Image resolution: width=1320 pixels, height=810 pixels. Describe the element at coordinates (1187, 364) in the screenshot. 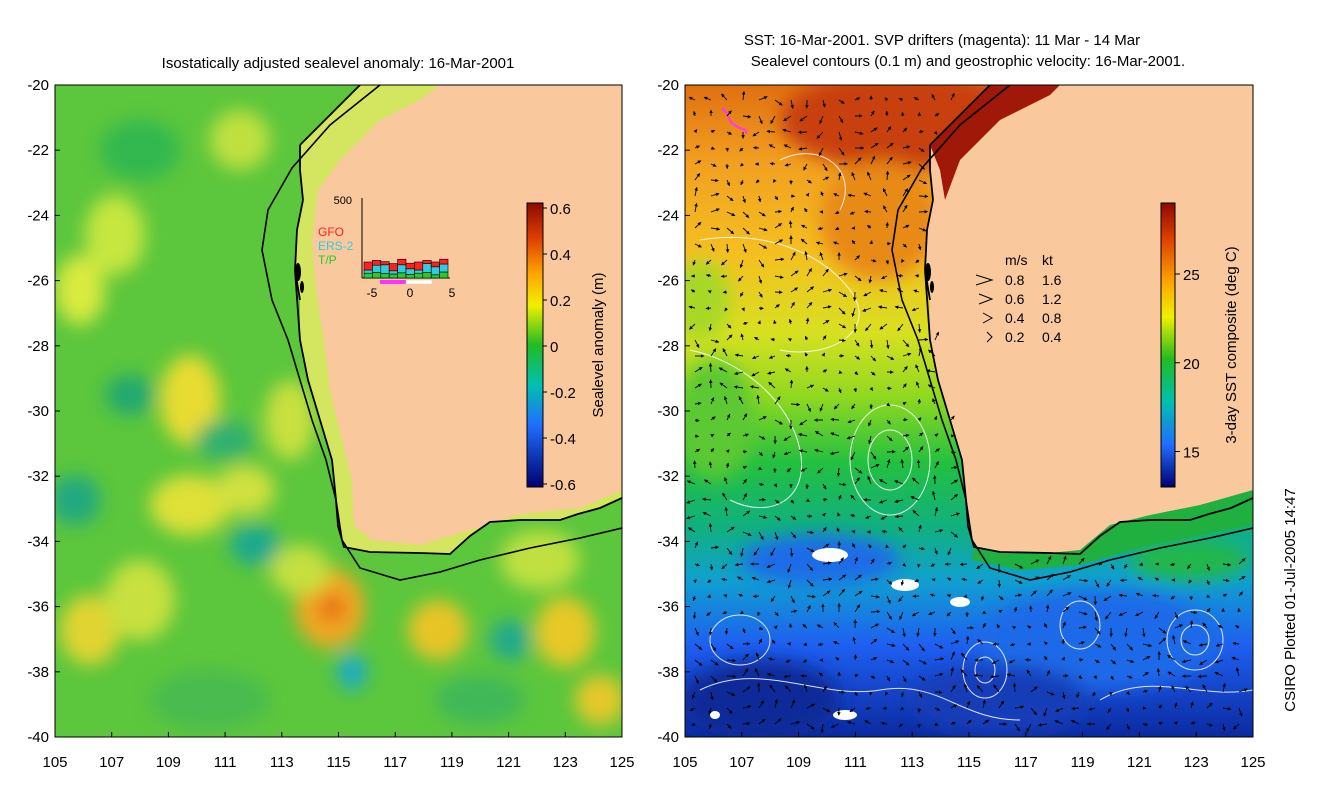

I see `sst-colorbar-ticks: 25 20 15` at that location.